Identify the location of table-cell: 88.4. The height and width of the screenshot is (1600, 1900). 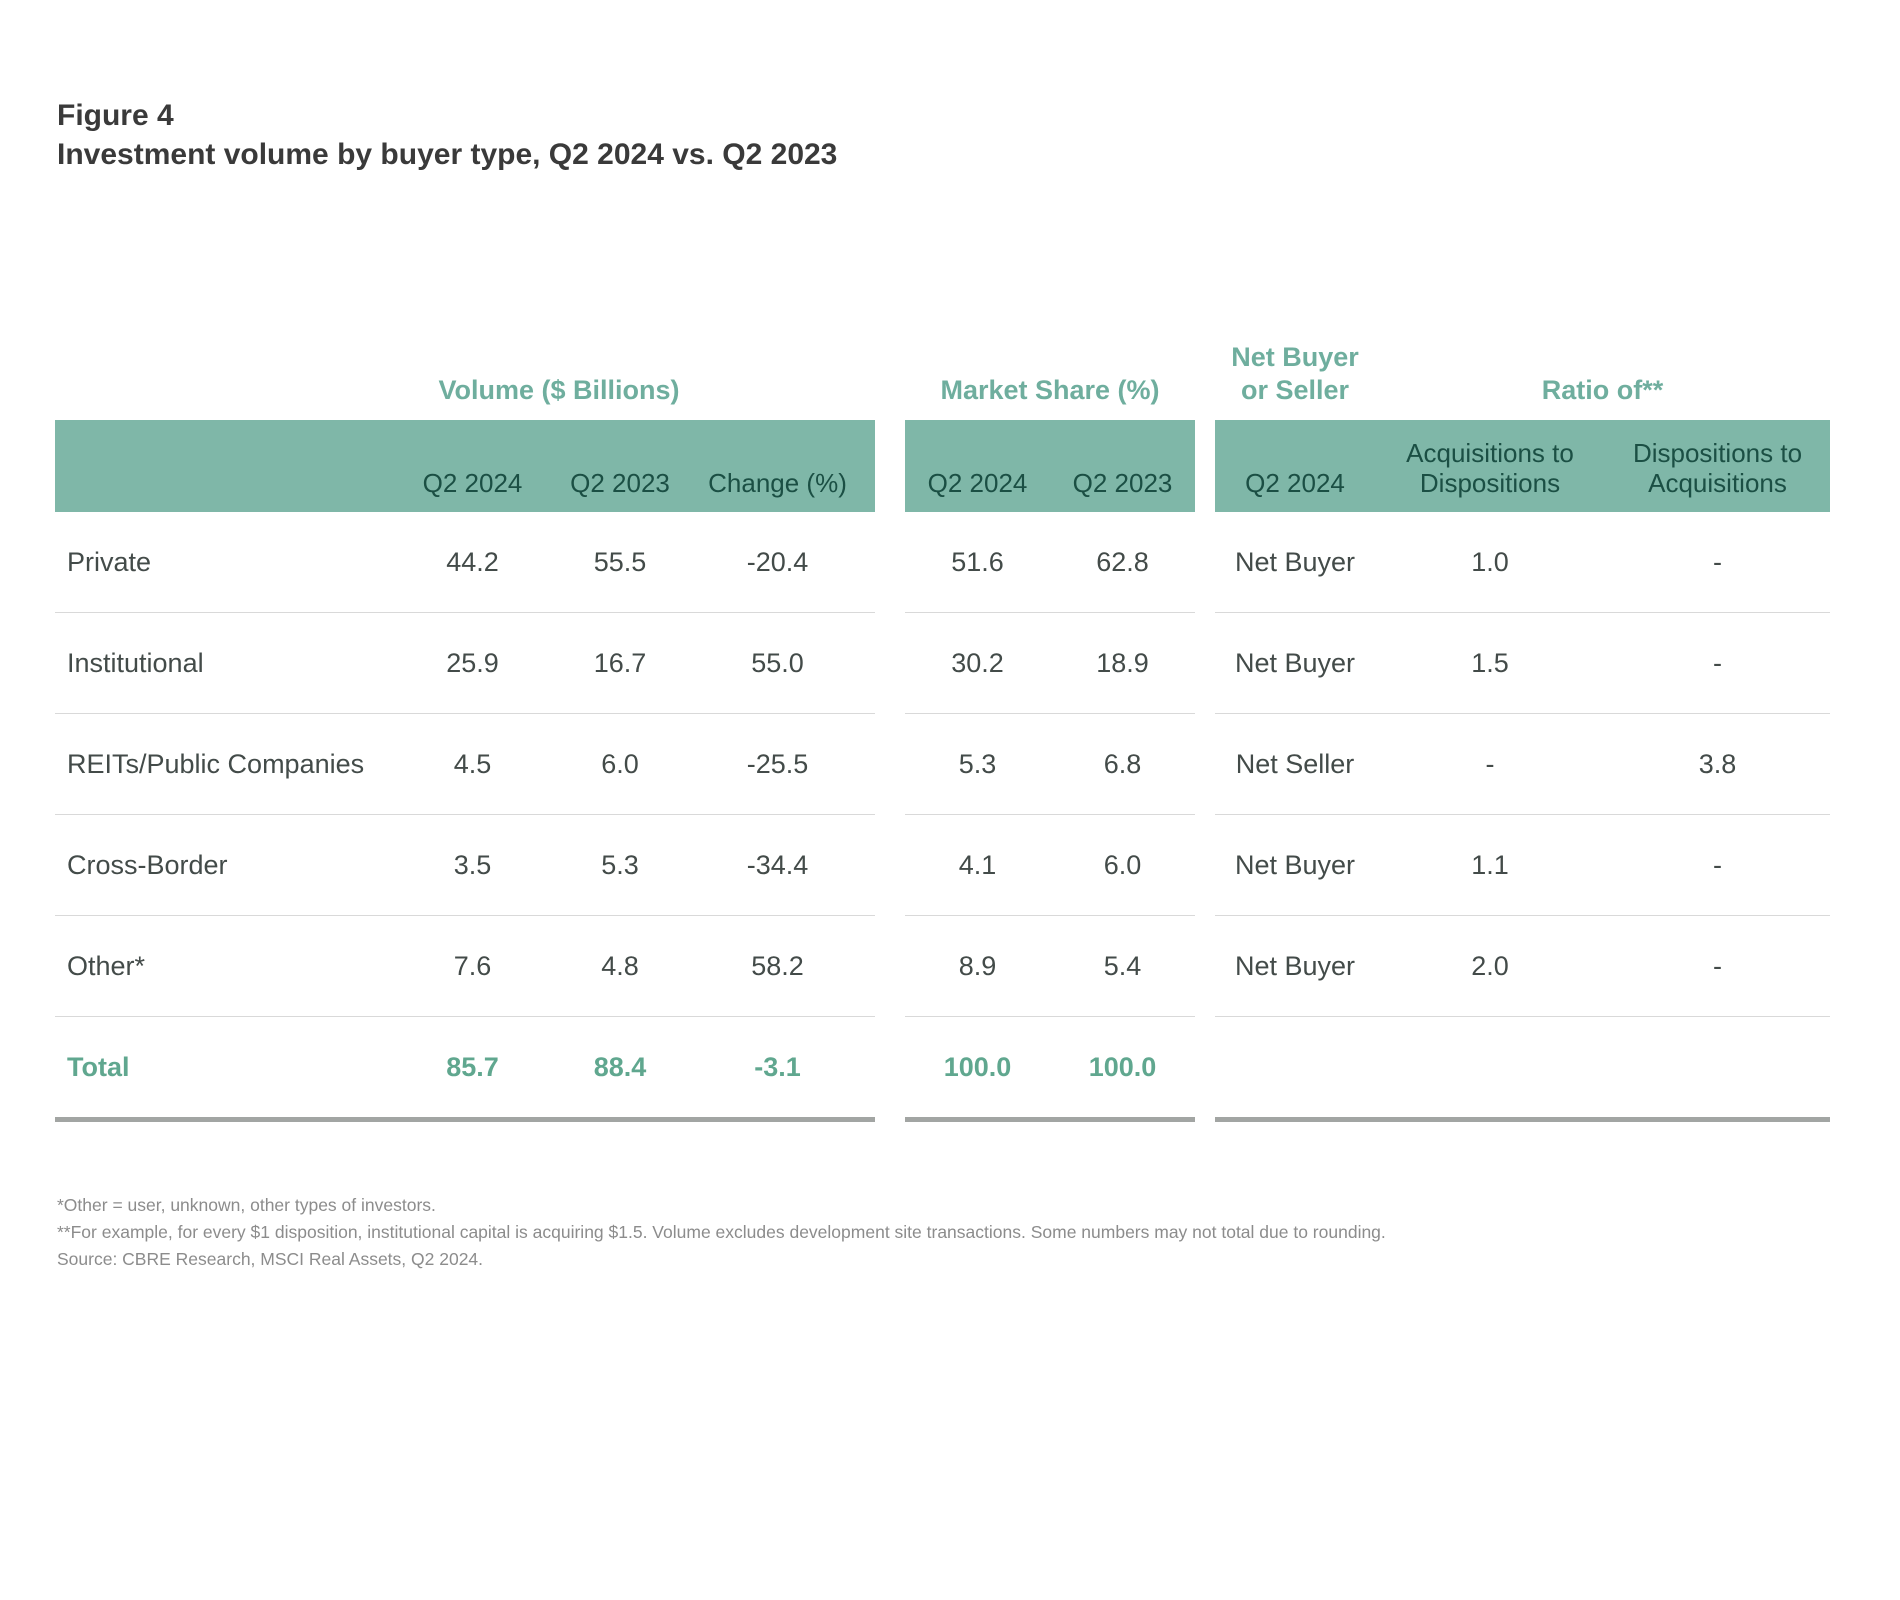
(620, 1066).